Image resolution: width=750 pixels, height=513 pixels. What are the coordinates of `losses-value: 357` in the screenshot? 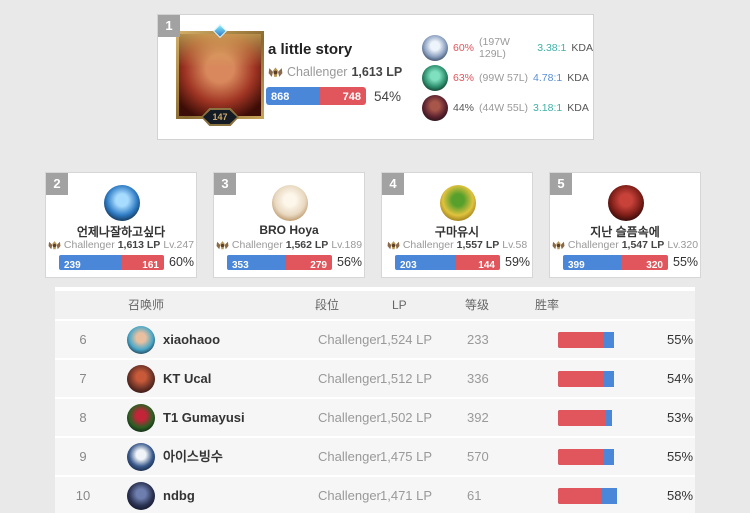 It's located at (593, 347).